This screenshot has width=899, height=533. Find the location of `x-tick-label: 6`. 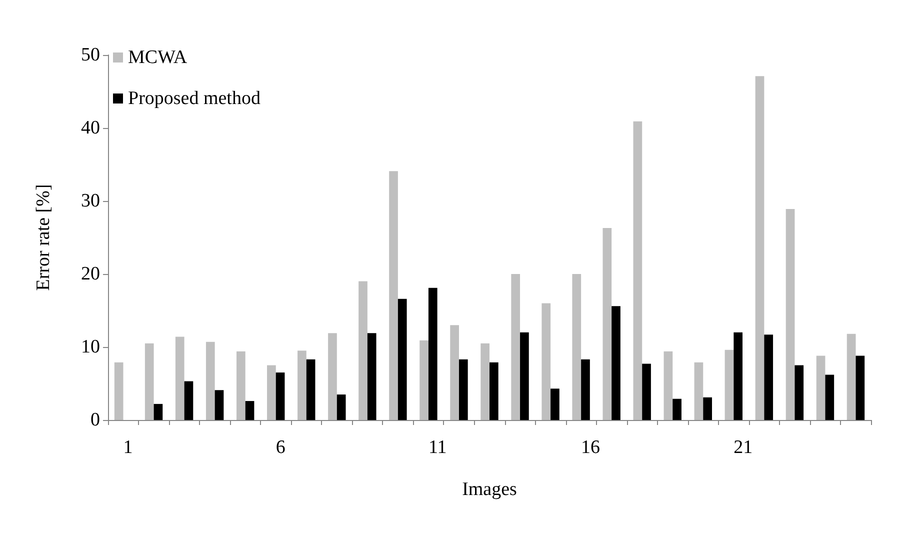

x-tick-label: 6 is located at coordinates (281, 447).